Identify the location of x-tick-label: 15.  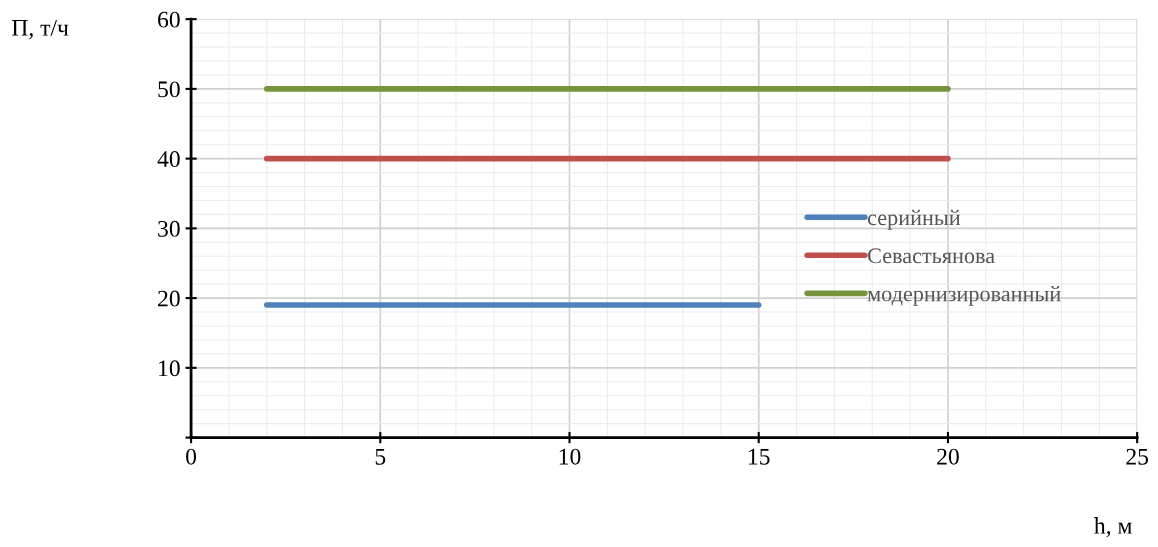
(759, 456).